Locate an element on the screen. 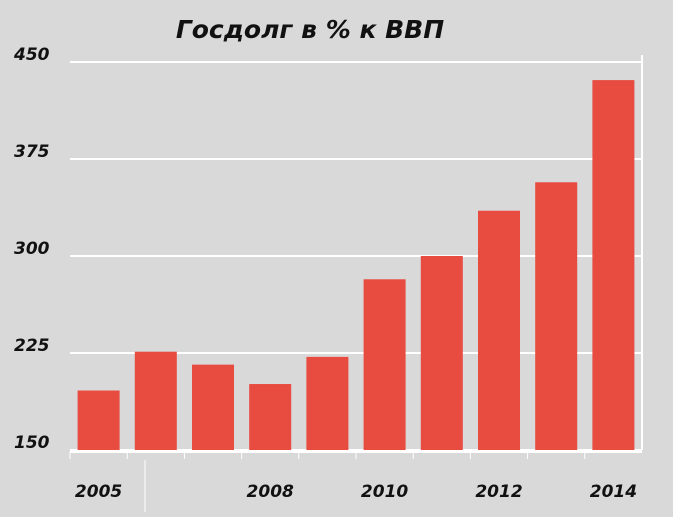 This screenshot has width=673, height=517. x-tick-label: 2014 is located at coordinates (613, 492).